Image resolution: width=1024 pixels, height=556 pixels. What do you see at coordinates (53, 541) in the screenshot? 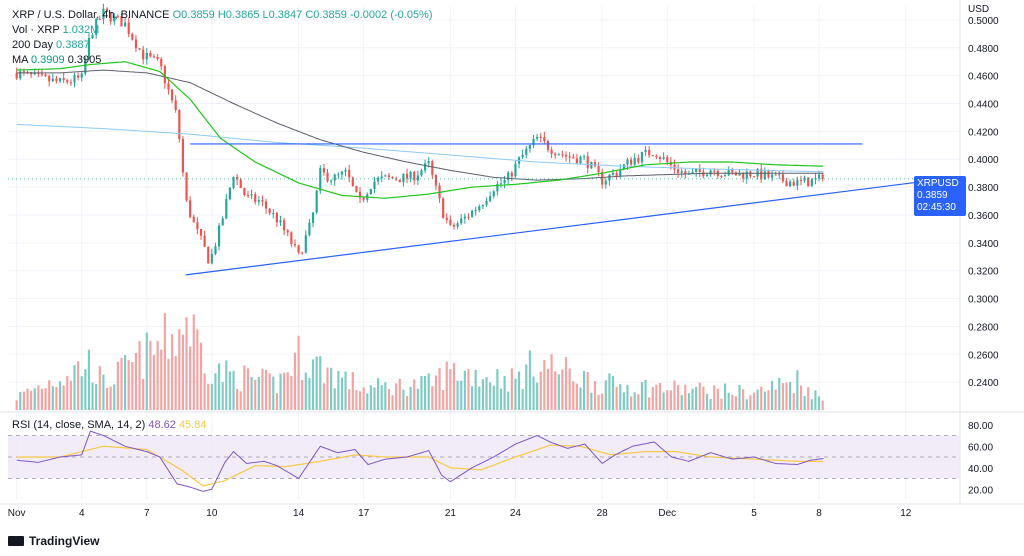
I see `tradingview-logo: TradingView` at bounding box center [53, 541].